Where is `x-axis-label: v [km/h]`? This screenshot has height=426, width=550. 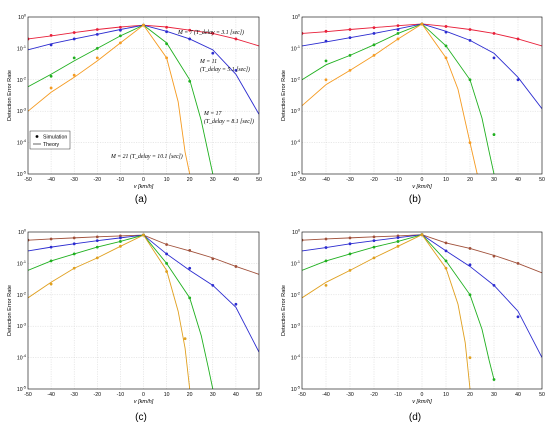 x-axis-label: v [km/h] is located at coordinates (144, 187).